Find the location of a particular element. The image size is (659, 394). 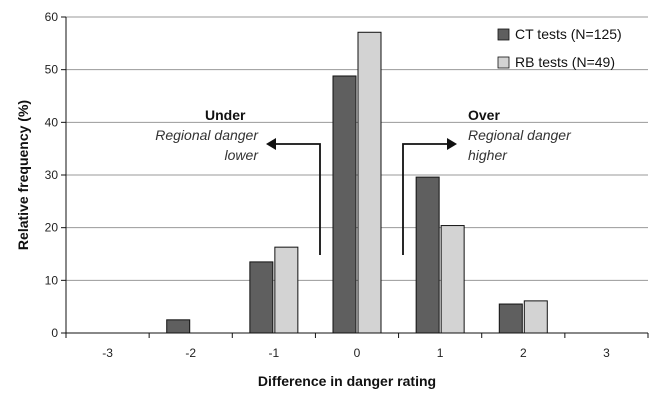

bar-ct--1 is located at coordinates (261, 297).